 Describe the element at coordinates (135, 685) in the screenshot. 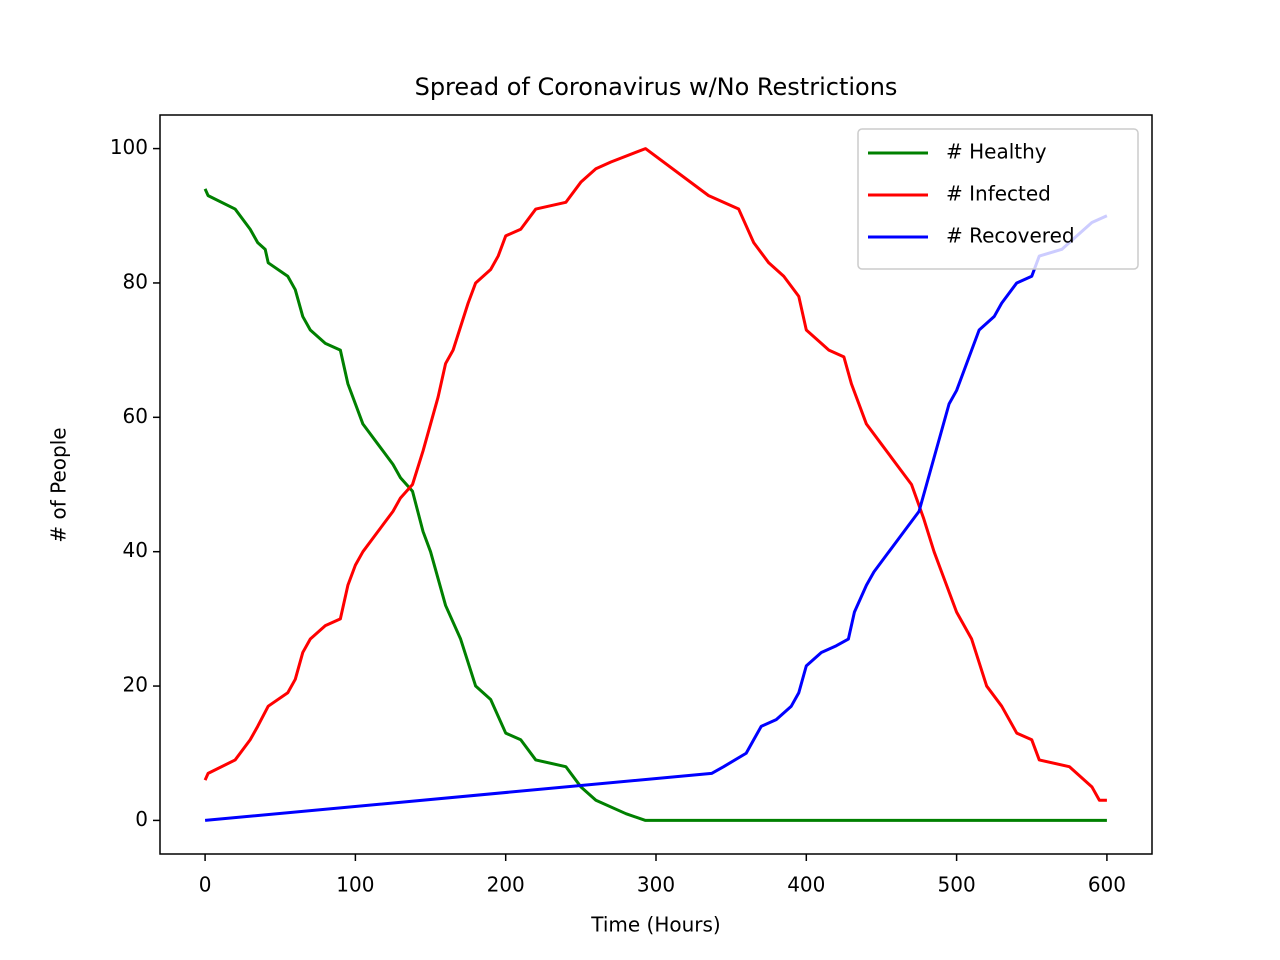

I see `y-tick-label: 20` at that location.